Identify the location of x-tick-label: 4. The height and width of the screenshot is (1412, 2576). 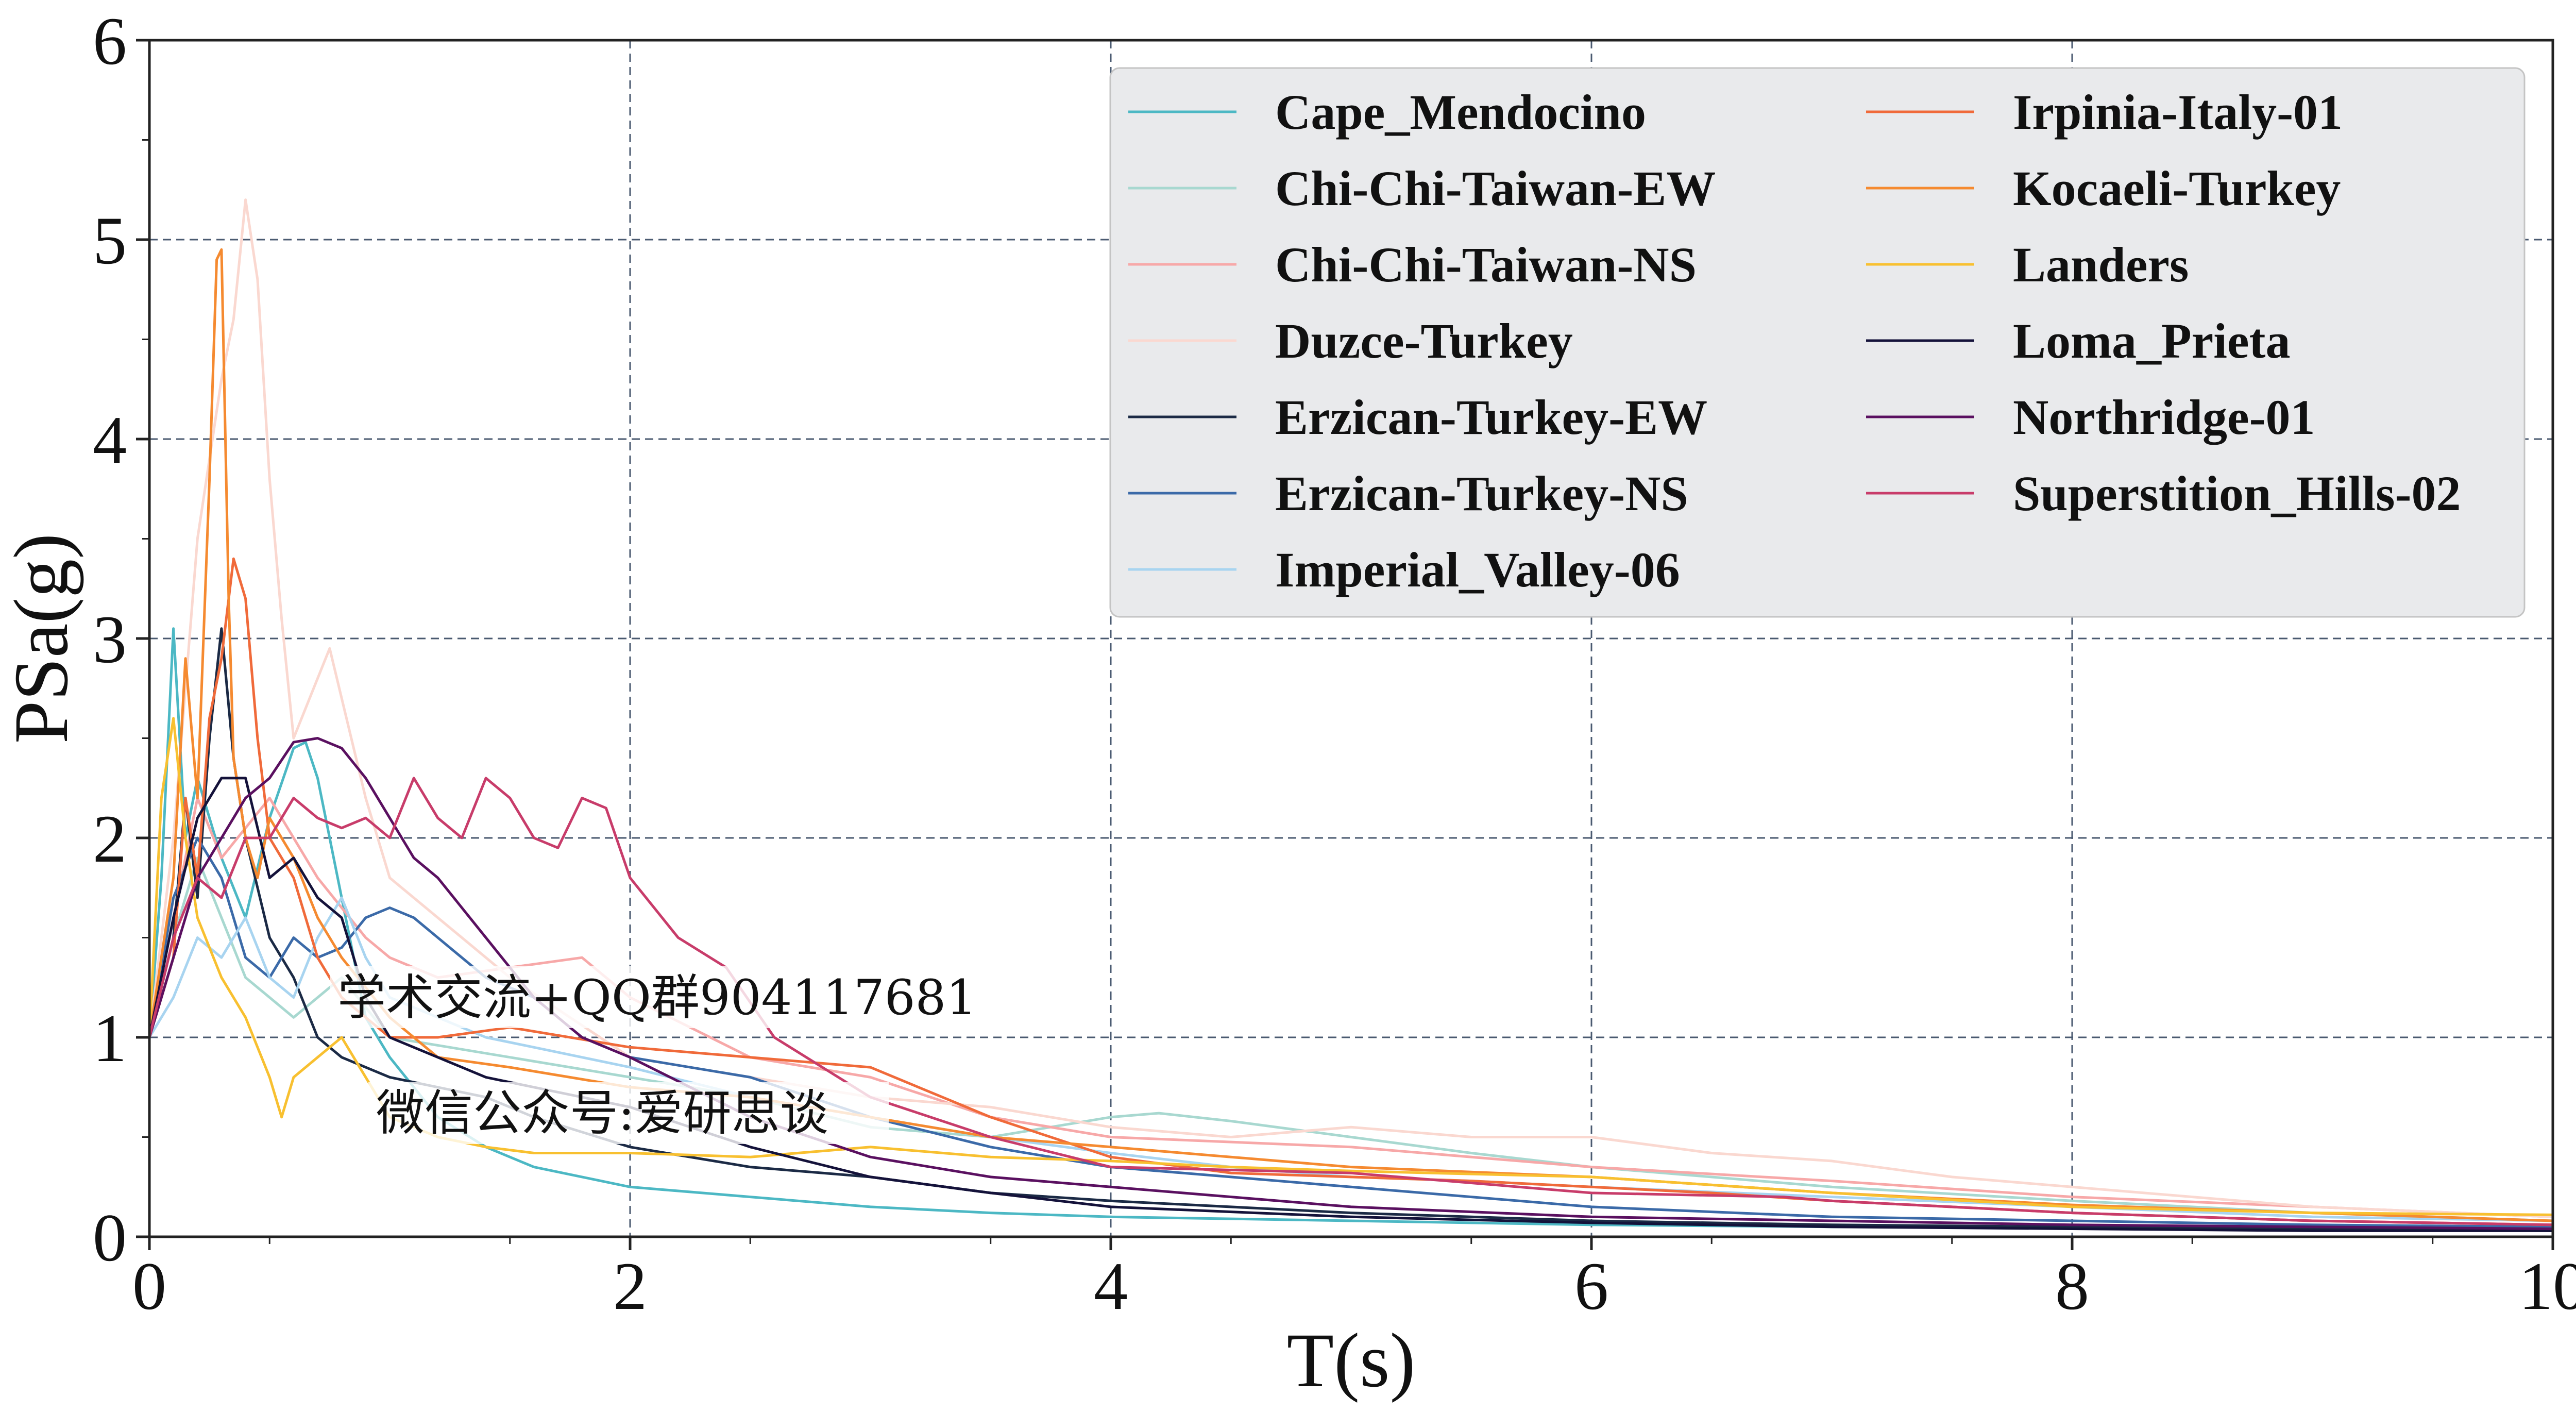
(1111, 1286).